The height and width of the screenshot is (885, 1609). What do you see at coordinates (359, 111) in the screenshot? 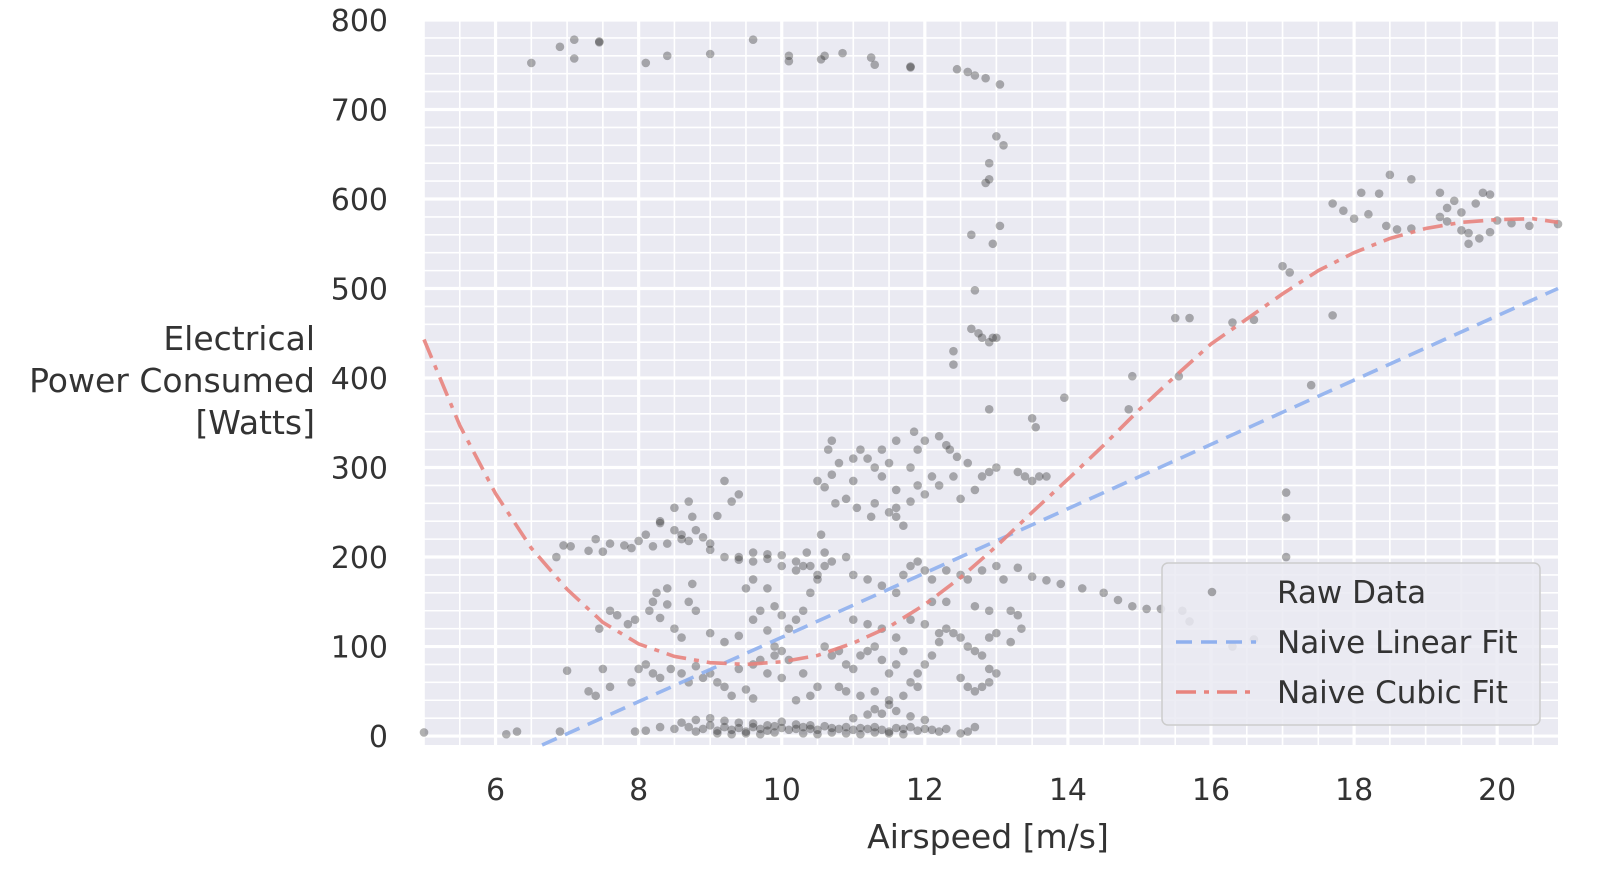
I see `y-tick-label: 700` at bounding box center [359, 111].